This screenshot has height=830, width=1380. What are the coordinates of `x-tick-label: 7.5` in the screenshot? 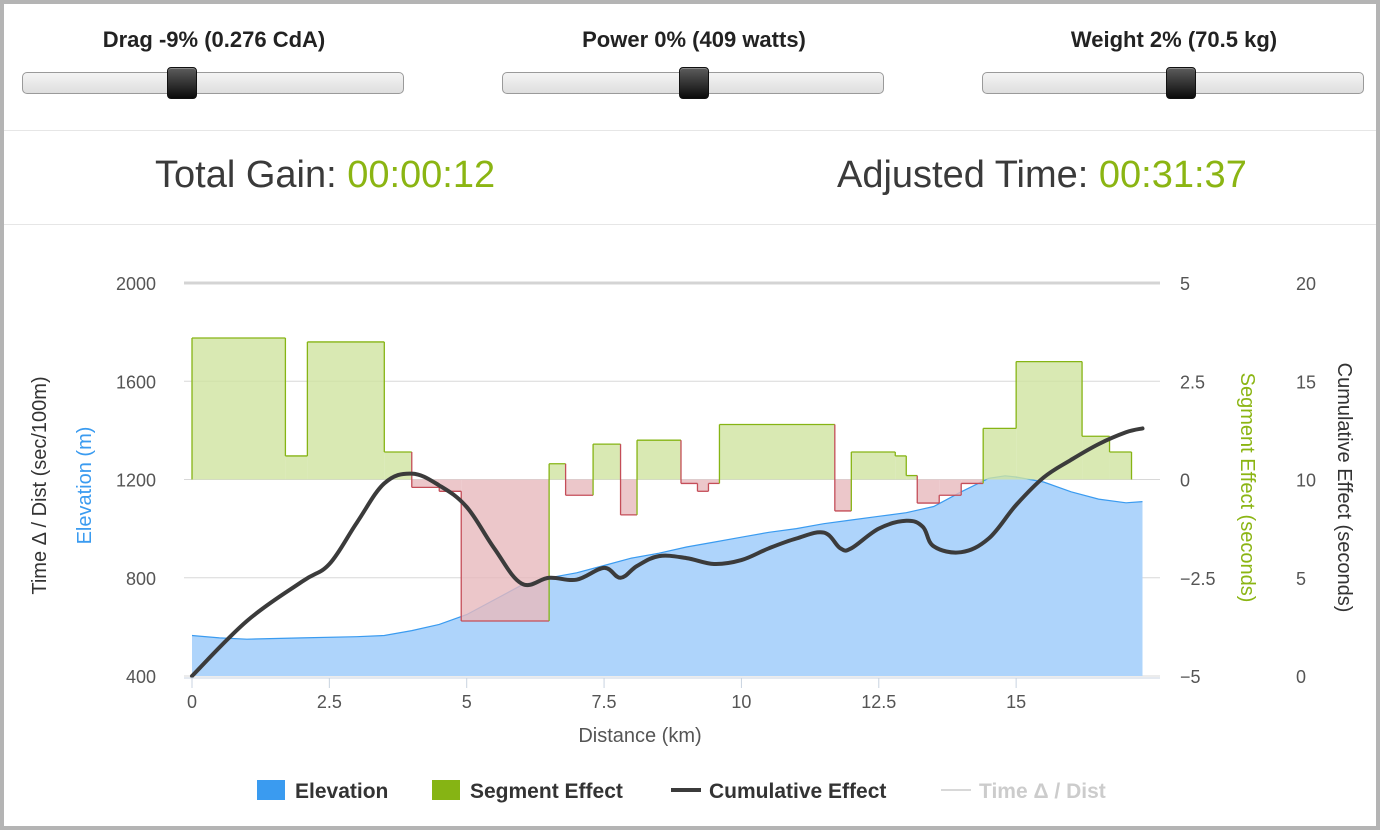 It's located at (604, 702).